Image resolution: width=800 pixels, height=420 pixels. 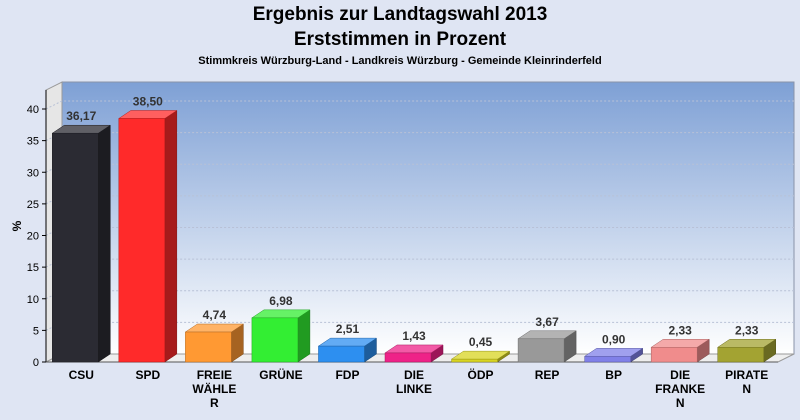 What do you see at coordinates (214, 375) in the screenshot?
I see `x-tick-label: FREIE` at bounding box center [214, 375].